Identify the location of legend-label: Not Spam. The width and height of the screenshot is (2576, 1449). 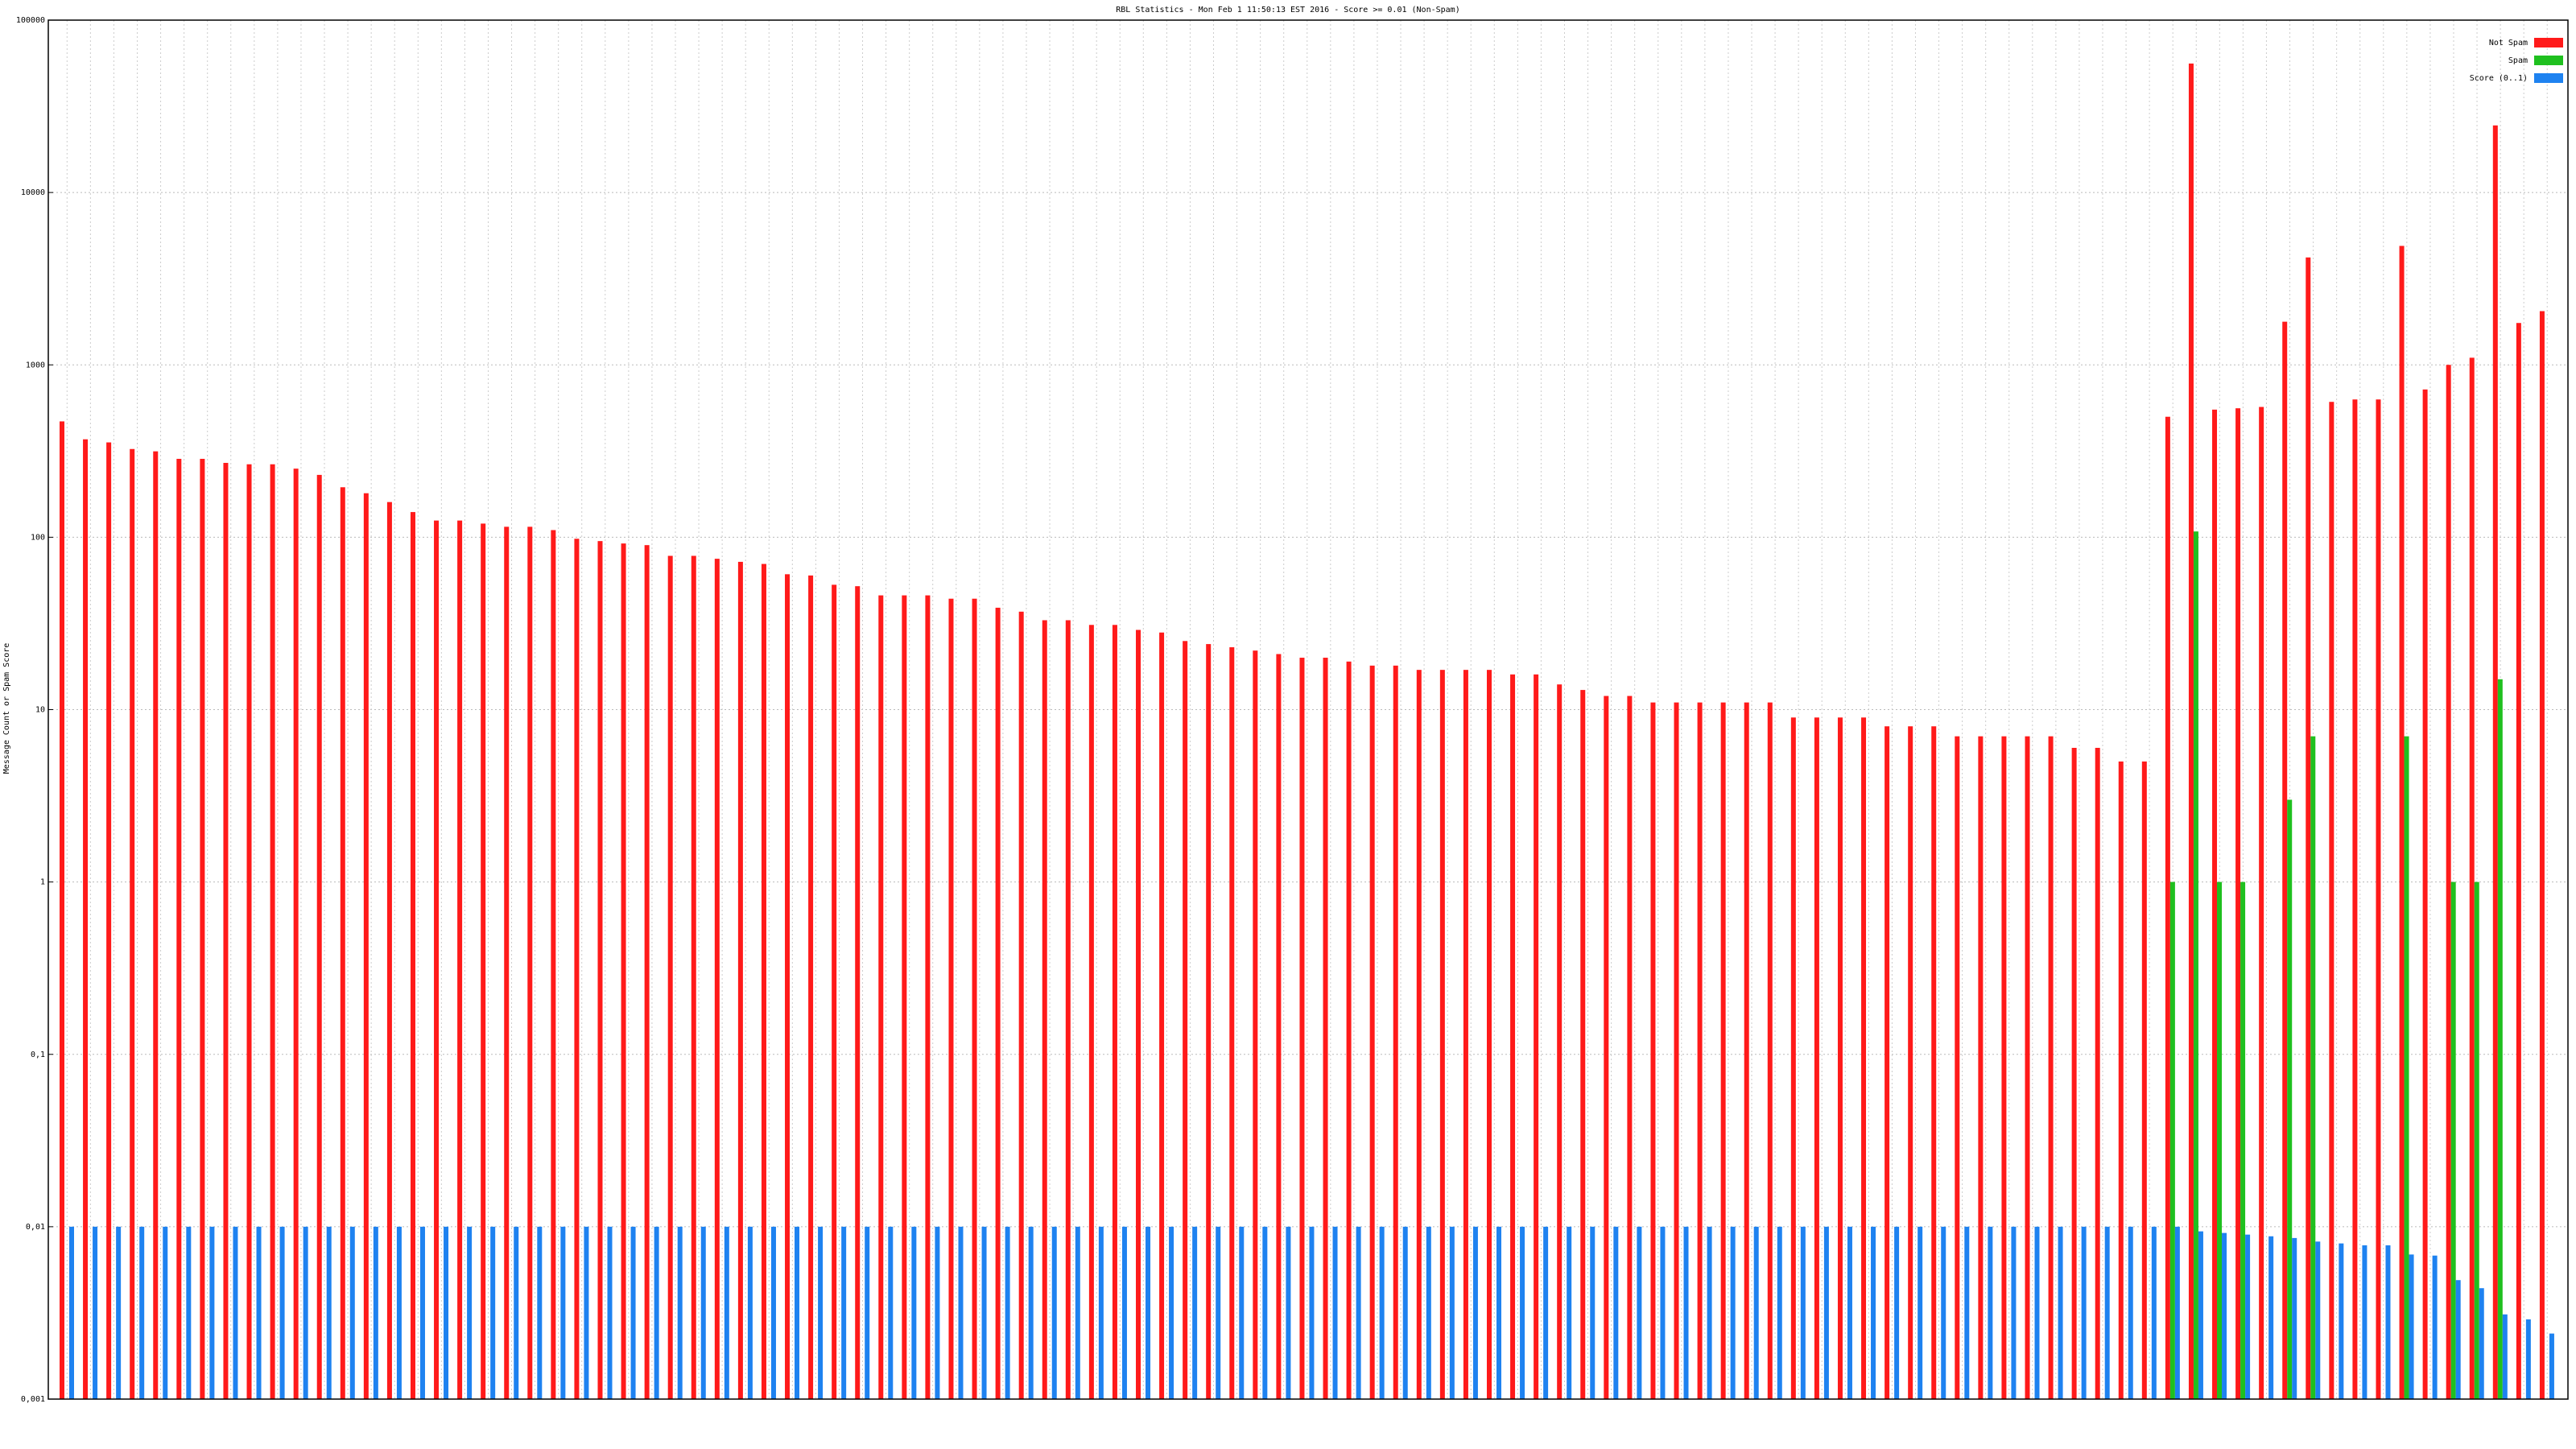
(2508, 43).